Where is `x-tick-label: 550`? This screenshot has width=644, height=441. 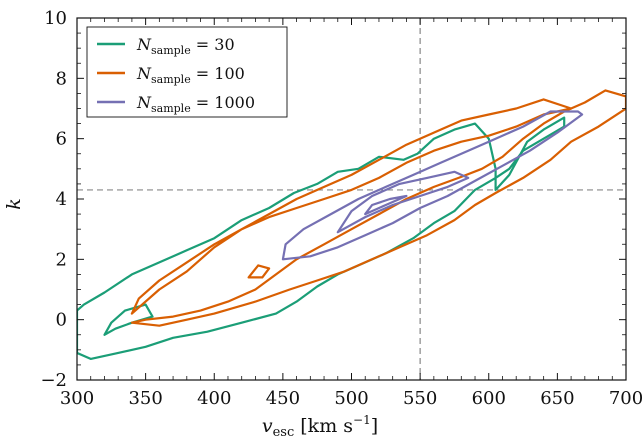
x-tick-label: 550 is located at coordinates (420, 398).